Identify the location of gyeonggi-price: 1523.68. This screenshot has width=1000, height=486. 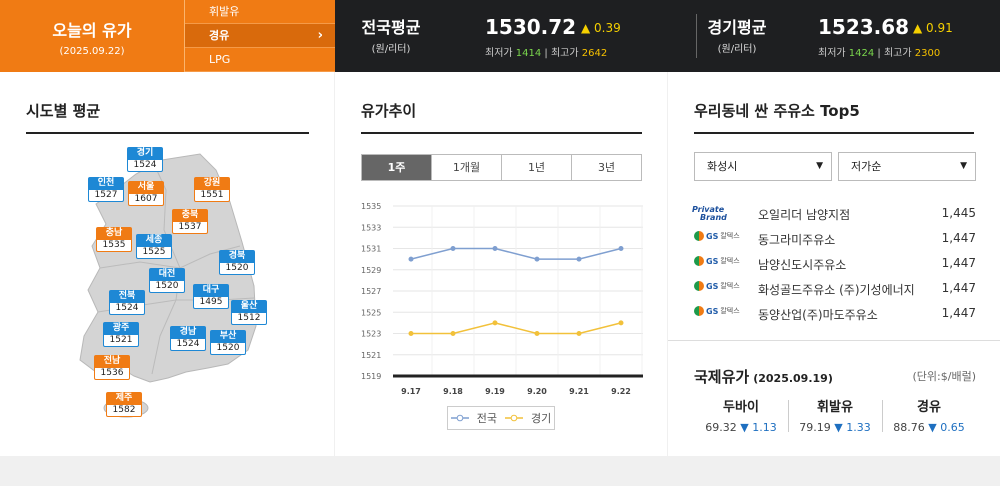
(864, 27).